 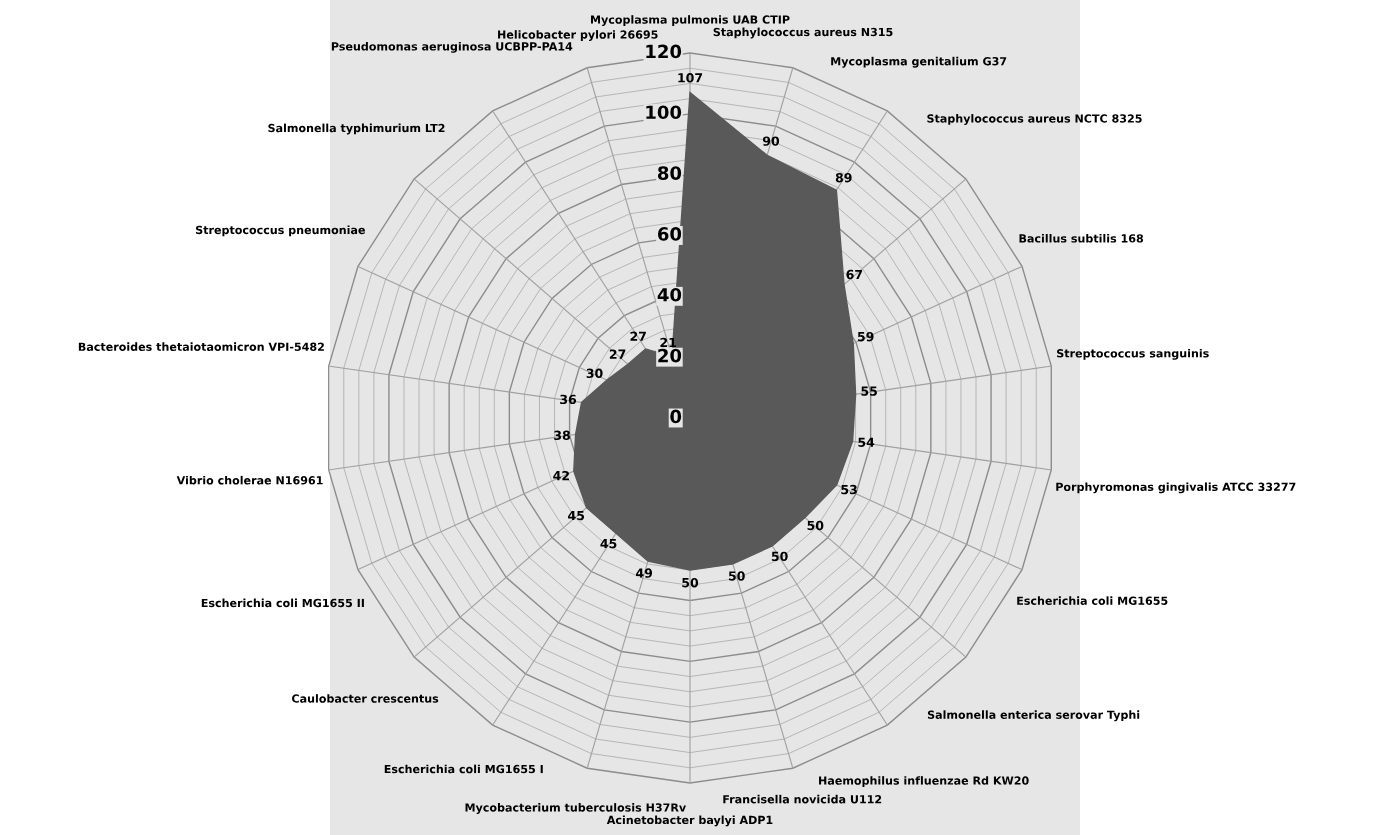 What do you see at coordinates (803, 33) in the screenshot?
I see `spoke-label: Staphylococcus aureus N315` at bounding box center [803, 33].